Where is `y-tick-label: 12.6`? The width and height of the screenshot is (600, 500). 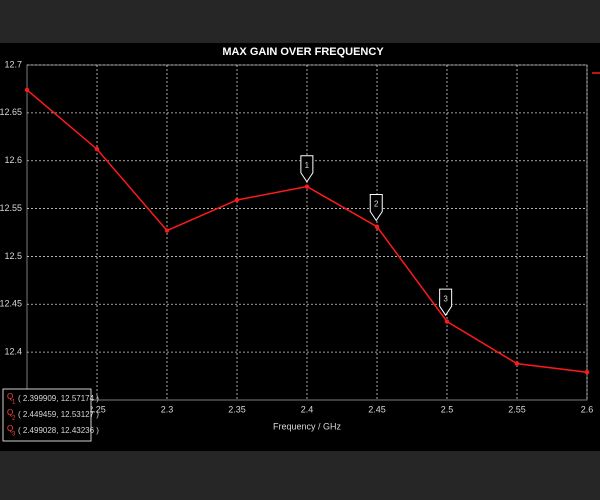
y-tick-label: 12.6 is located at coordinates (13, 160).